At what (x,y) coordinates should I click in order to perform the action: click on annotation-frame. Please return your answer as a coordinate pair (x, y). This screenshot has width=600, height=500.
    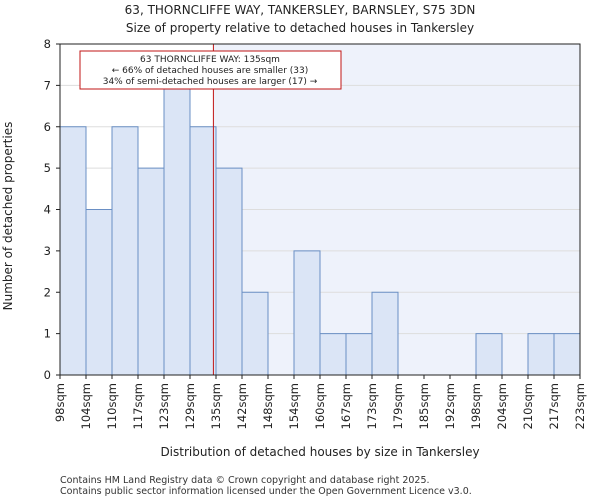
    Looking at the image, I should click on (210, 70).